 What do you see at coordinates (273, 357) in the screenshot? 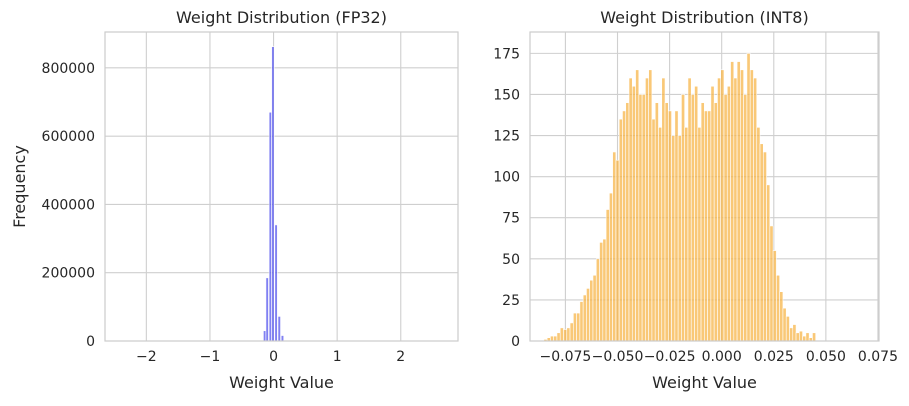
I see `fp32-x-tick-label: 0` at bounding box center [273, 357].